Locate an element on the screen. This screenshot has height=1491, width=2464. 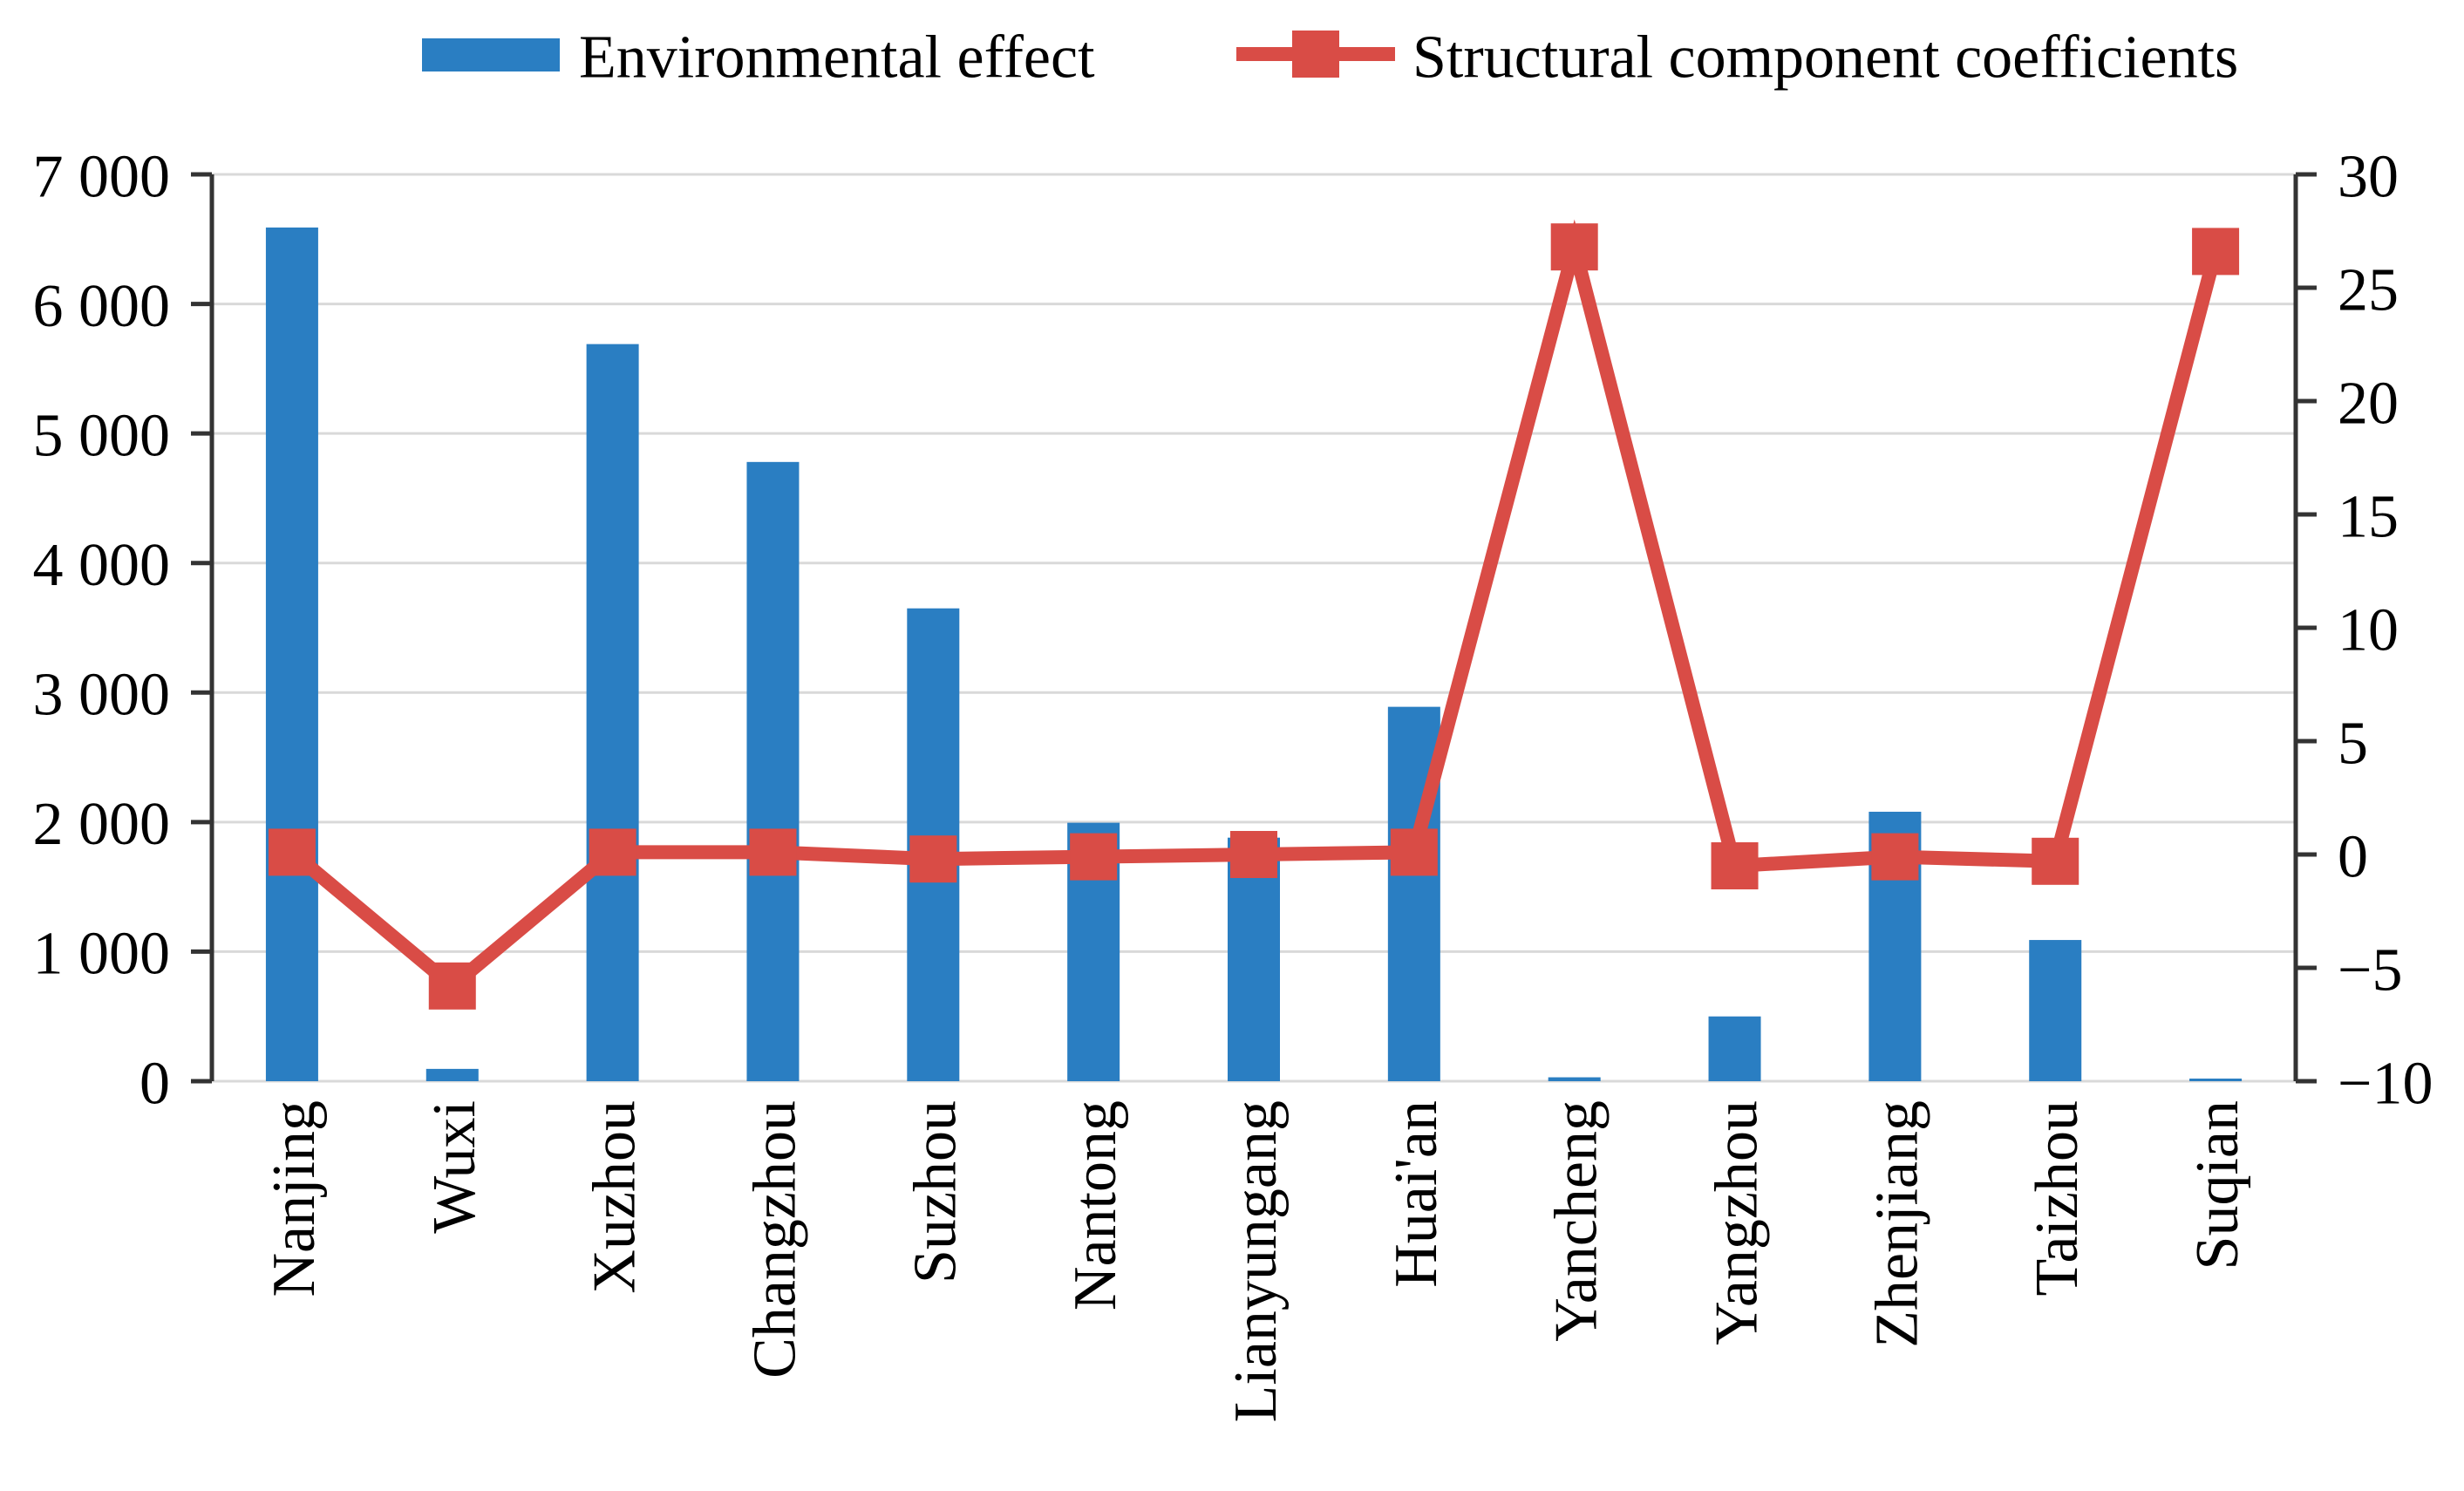
left-tick-label-1000: 1 000 is located at coordinates (102, 955).